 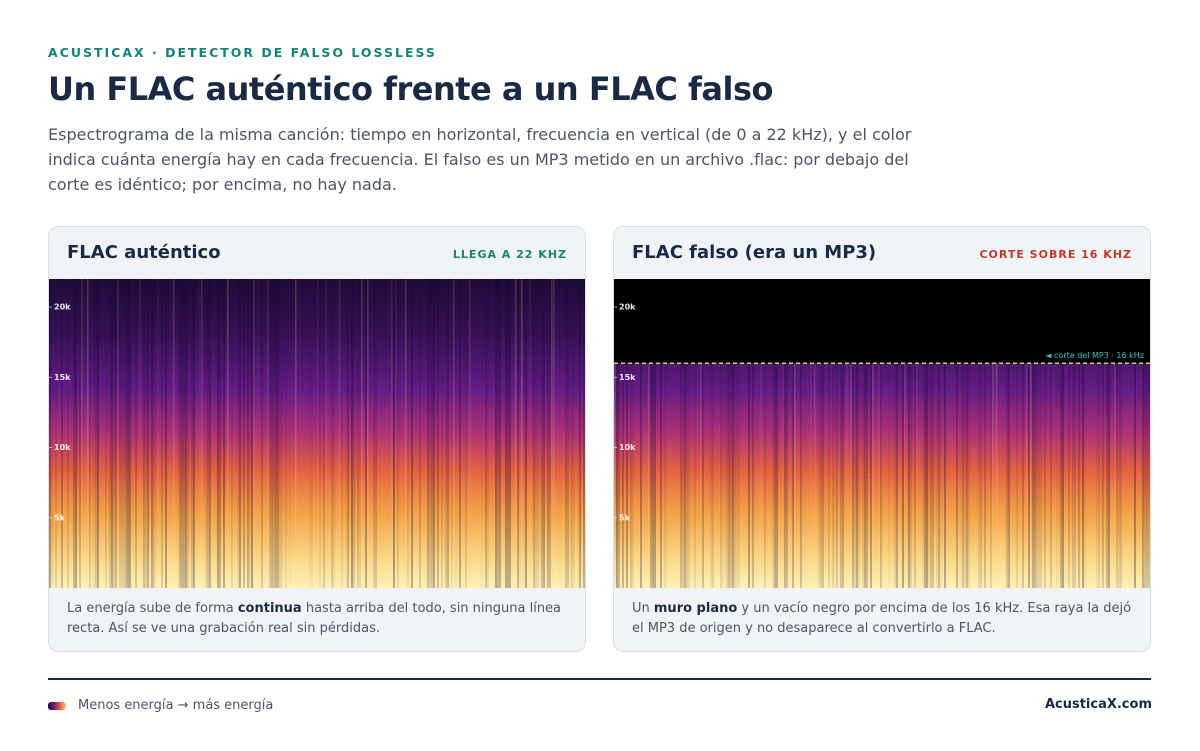 What do you see at coordinates (882, 321) in the screenshot?
I see `empty-band` at bounding box center [882, 321].